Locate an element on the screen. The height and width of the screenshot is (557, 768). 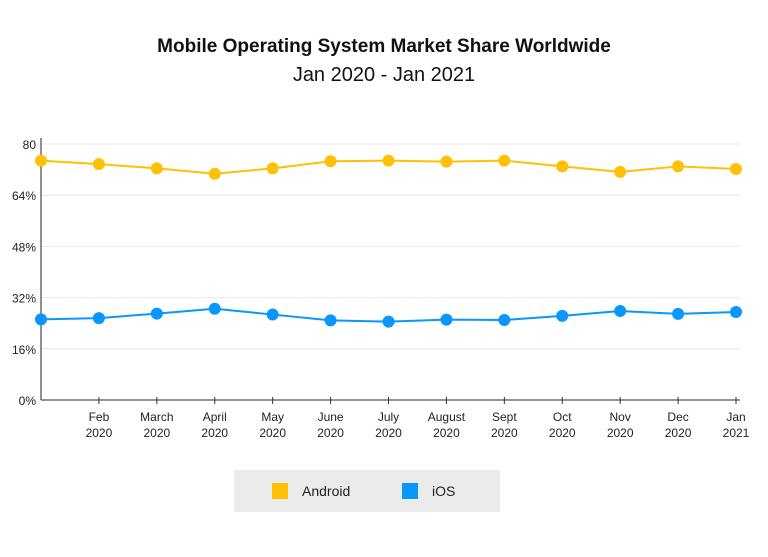
legend-item-android: Android is located at coordinates (311, 491).